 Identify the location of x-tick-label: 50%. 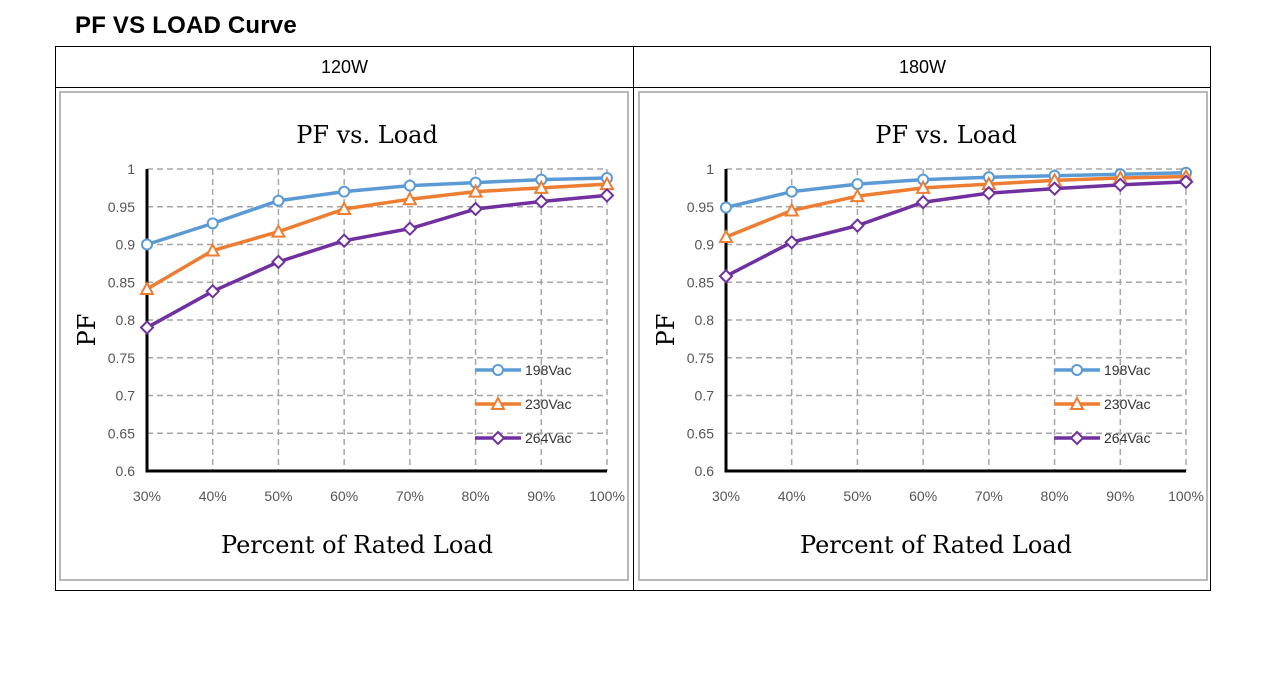
(278, 496).